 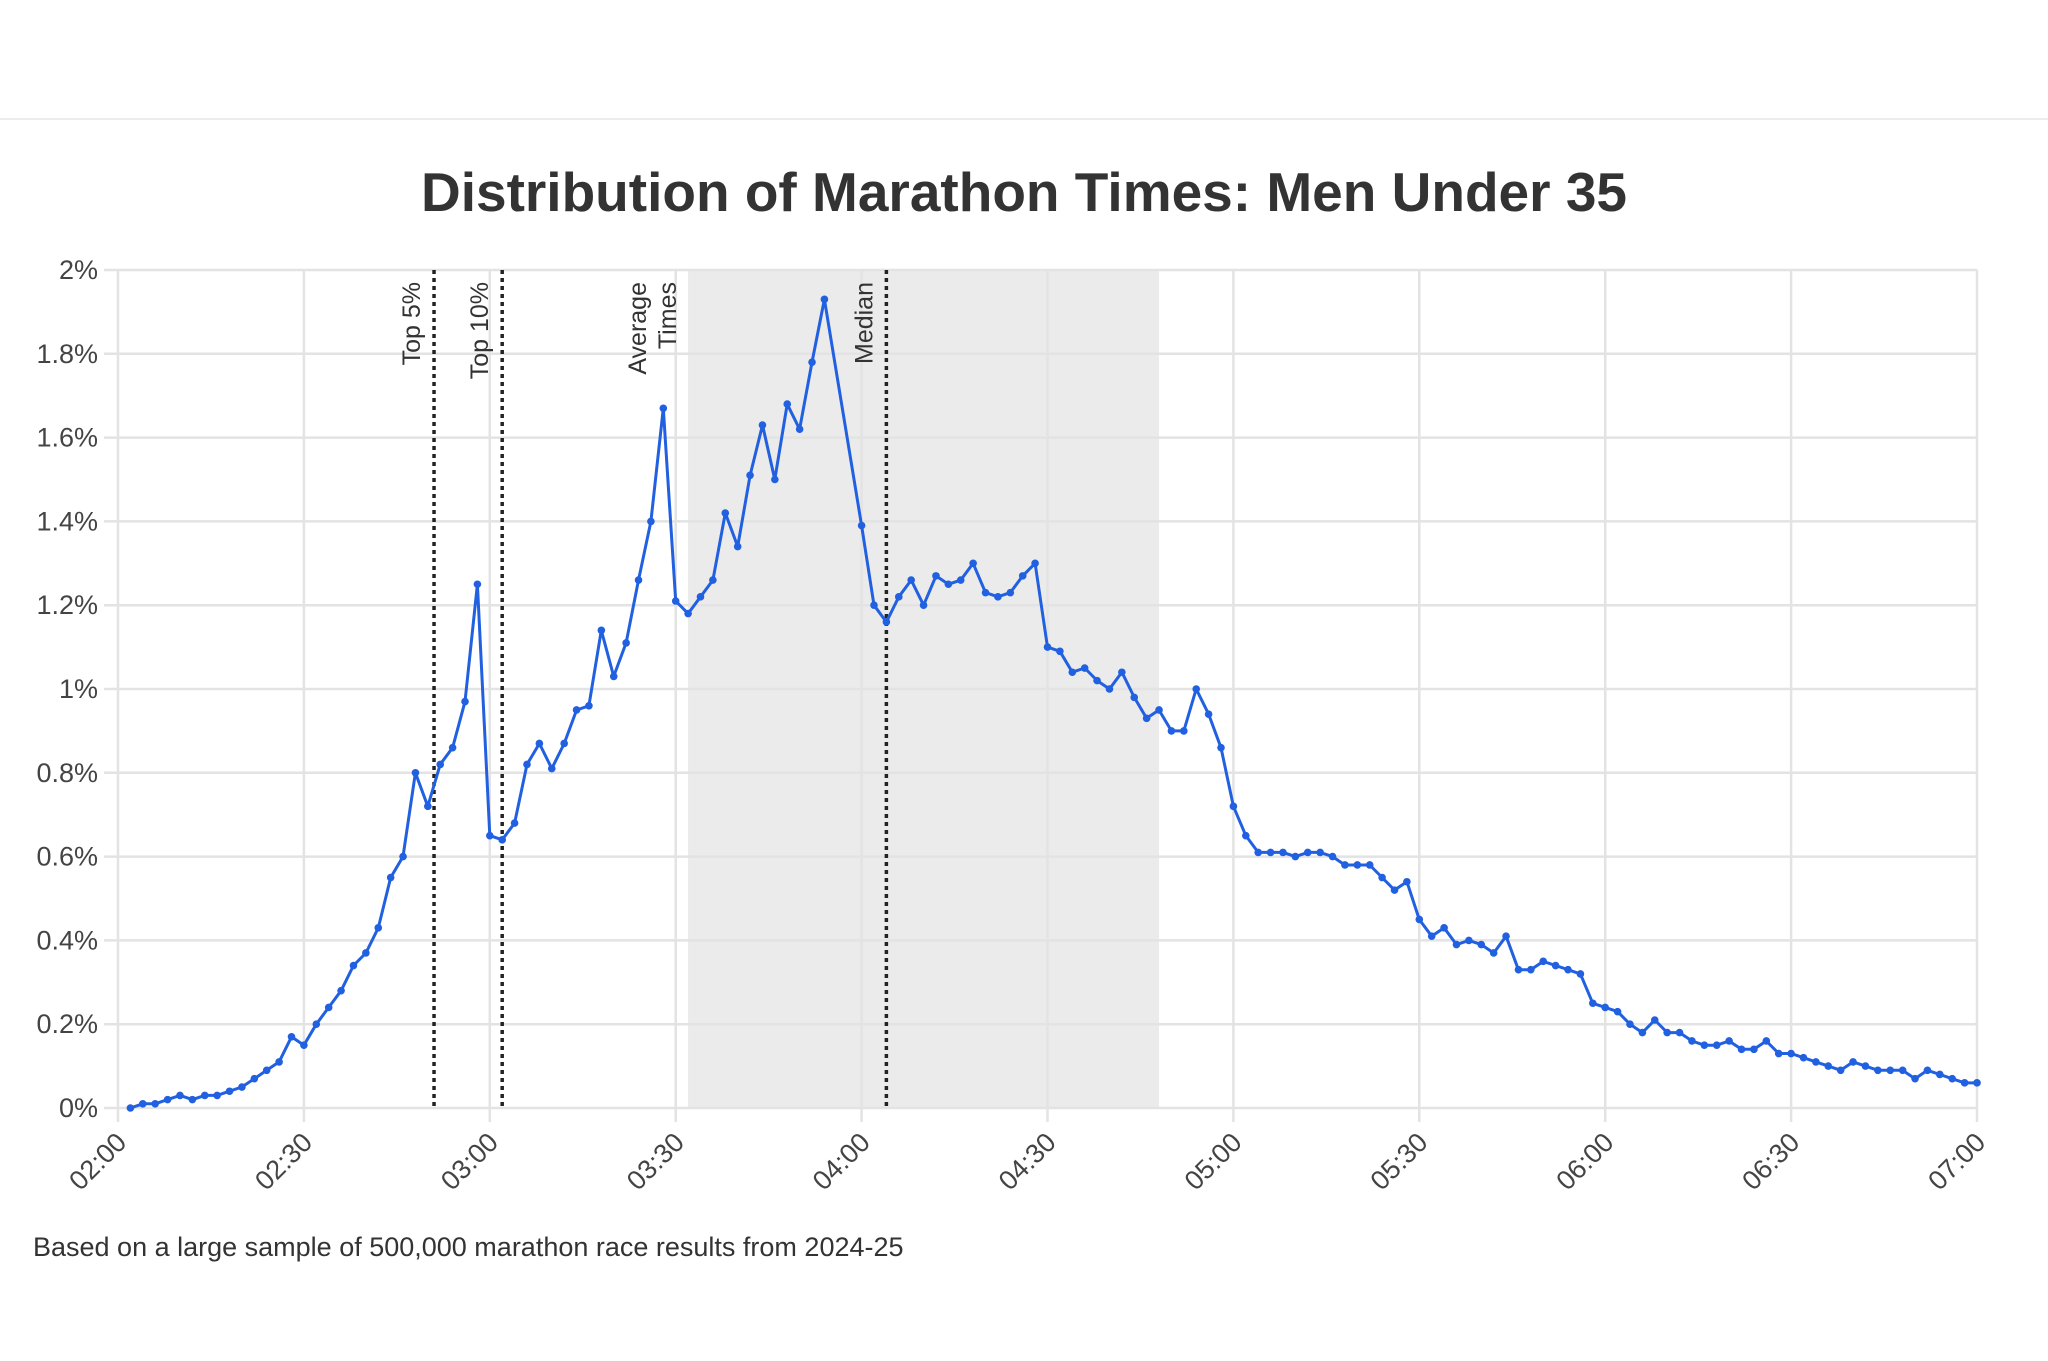 What do you see at coordinates (78, 689) in the screenshot?
I see `y-tick-label: 1%` at bounding box center [78, 689].